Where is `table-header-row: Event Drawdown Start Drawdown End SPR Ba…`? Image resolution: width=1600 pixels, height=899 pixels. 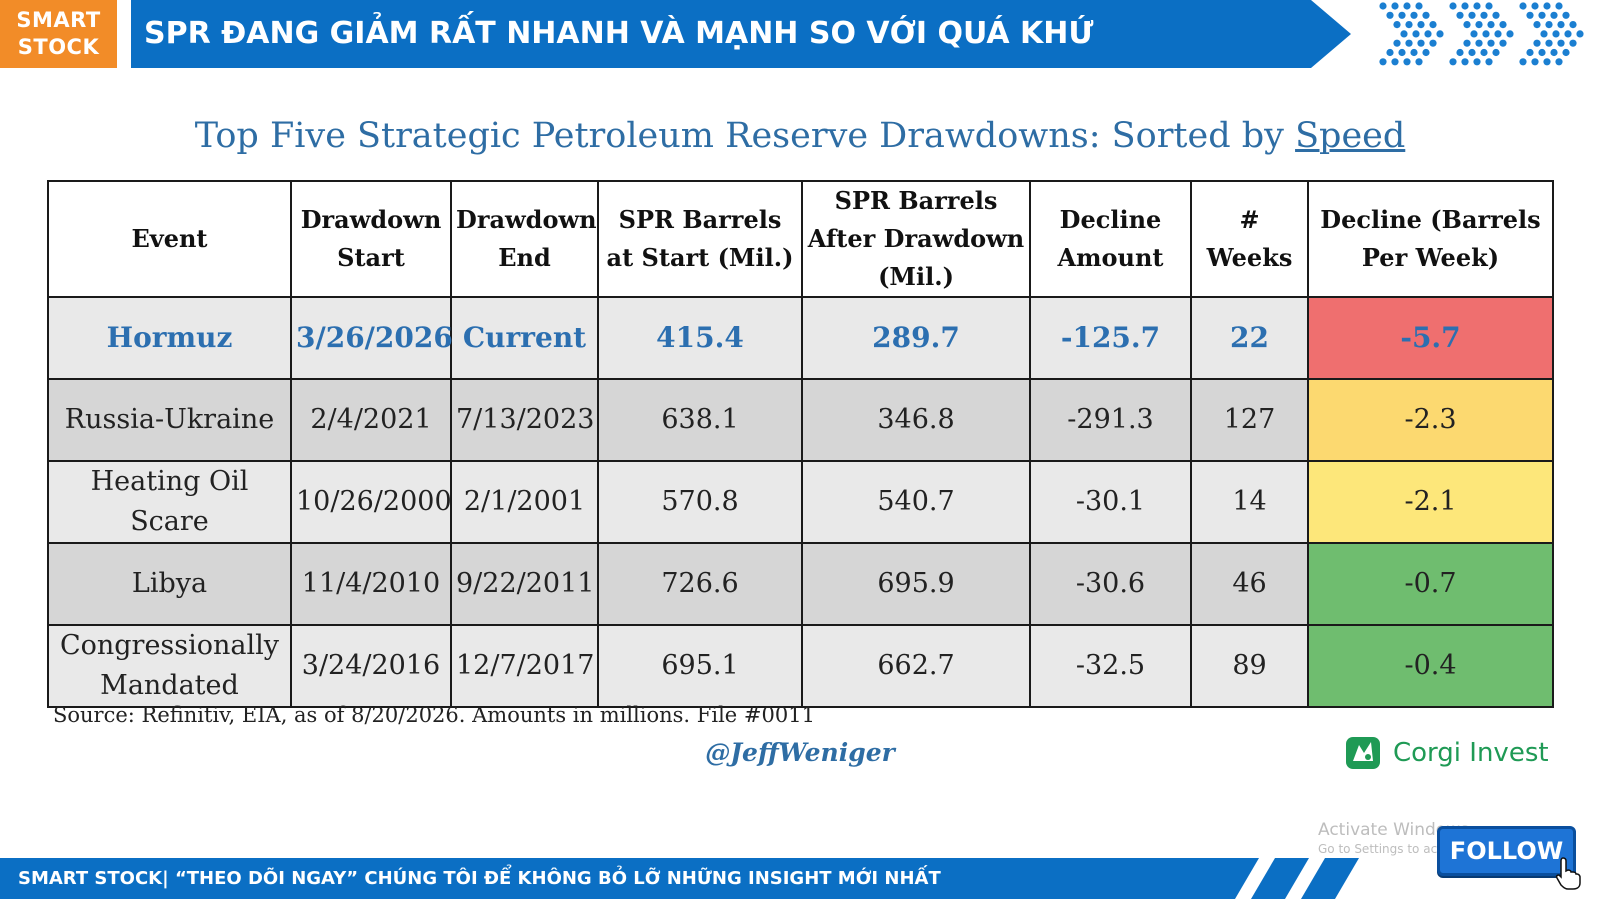 table-header-row: Event Drawdown Start Drawdown End SPR Ba… is located at coordinates (800, 239).